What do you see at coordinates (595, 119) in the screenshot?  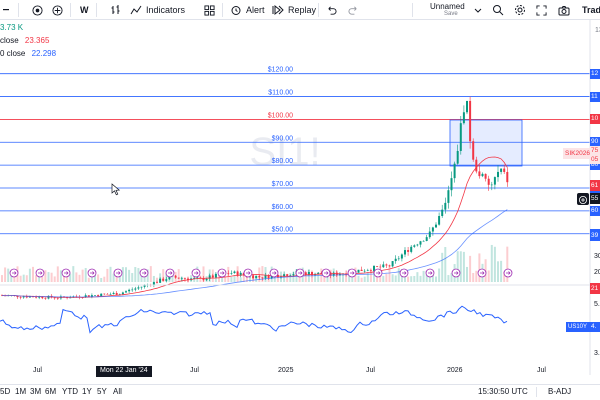 I see `price-level-axis-badge: 10` at bounding box center [595, 119].